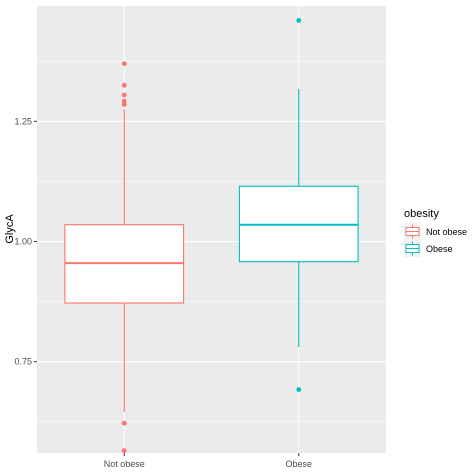 The height and width of the screenshot is (474, 474). I want to click on y-axis-title: GlycA, so click(10, 229).